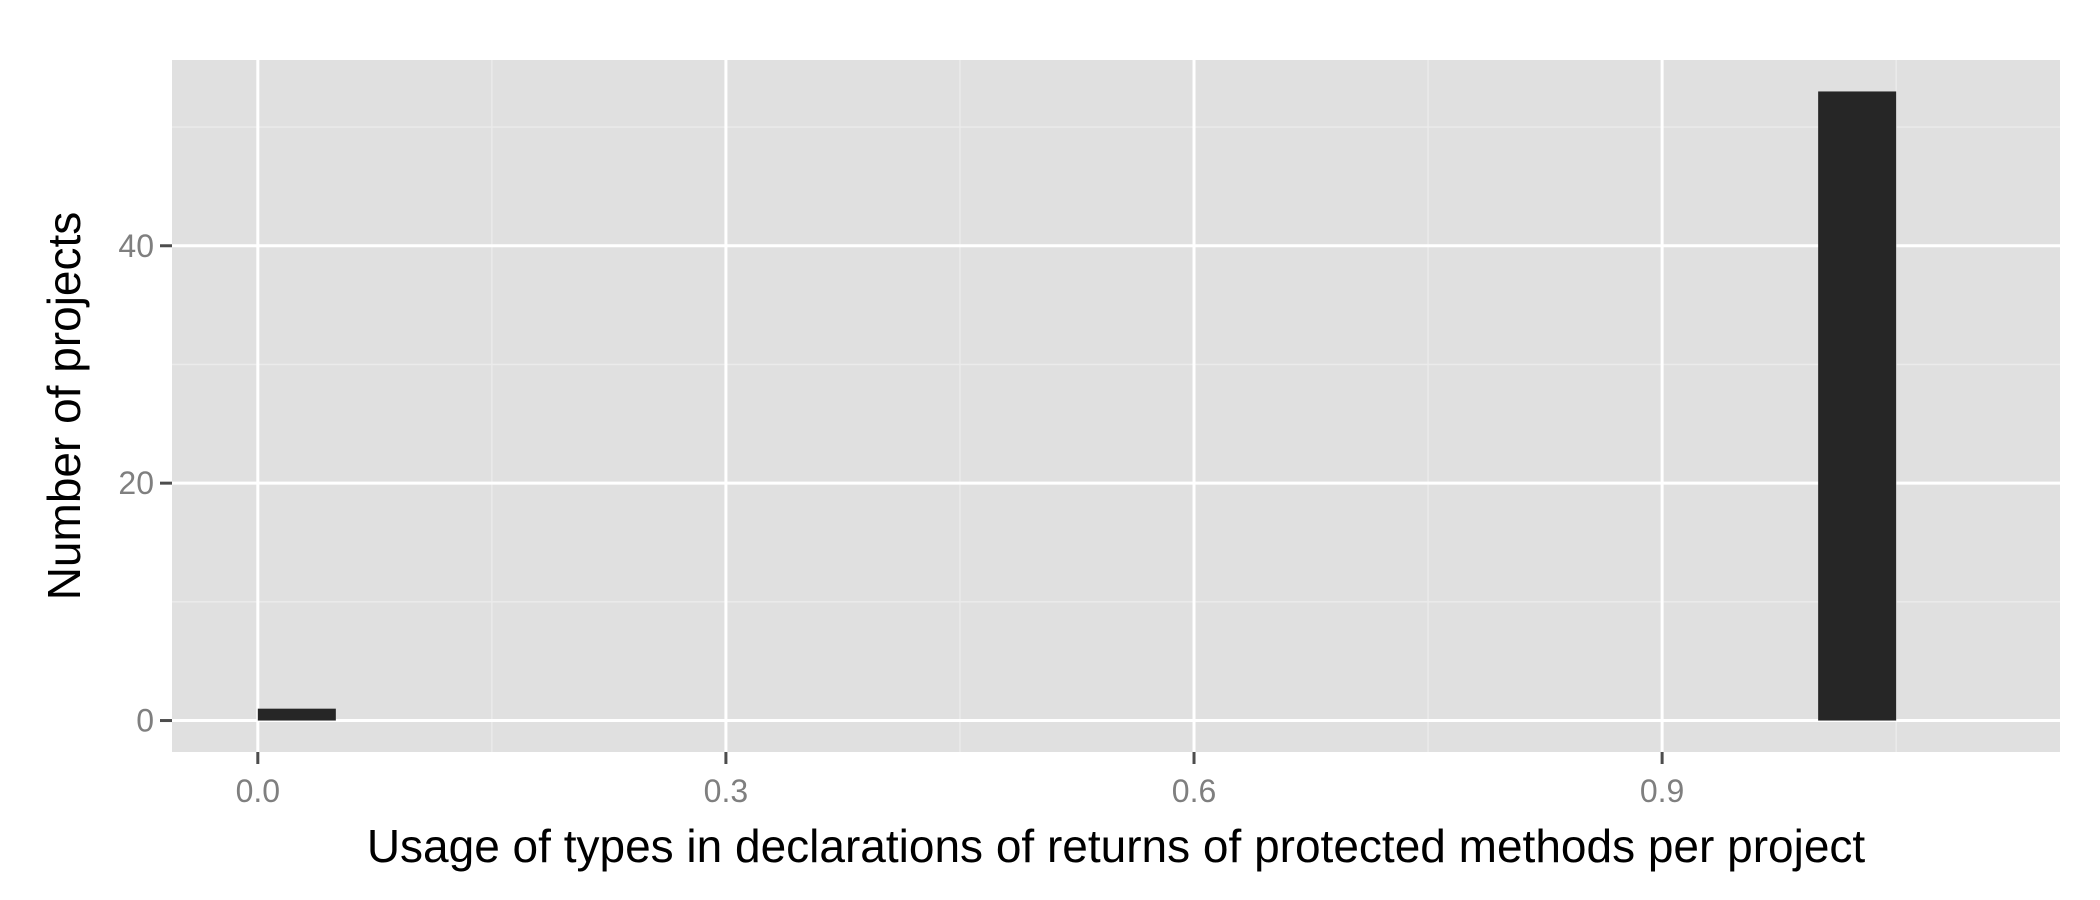 The width and height of the screenshot is (2100, 900). What do you see at coordinates (258, 791) in the screenshot?
I see `x-tick-label: 0.0` at bounding box center [258, 791].